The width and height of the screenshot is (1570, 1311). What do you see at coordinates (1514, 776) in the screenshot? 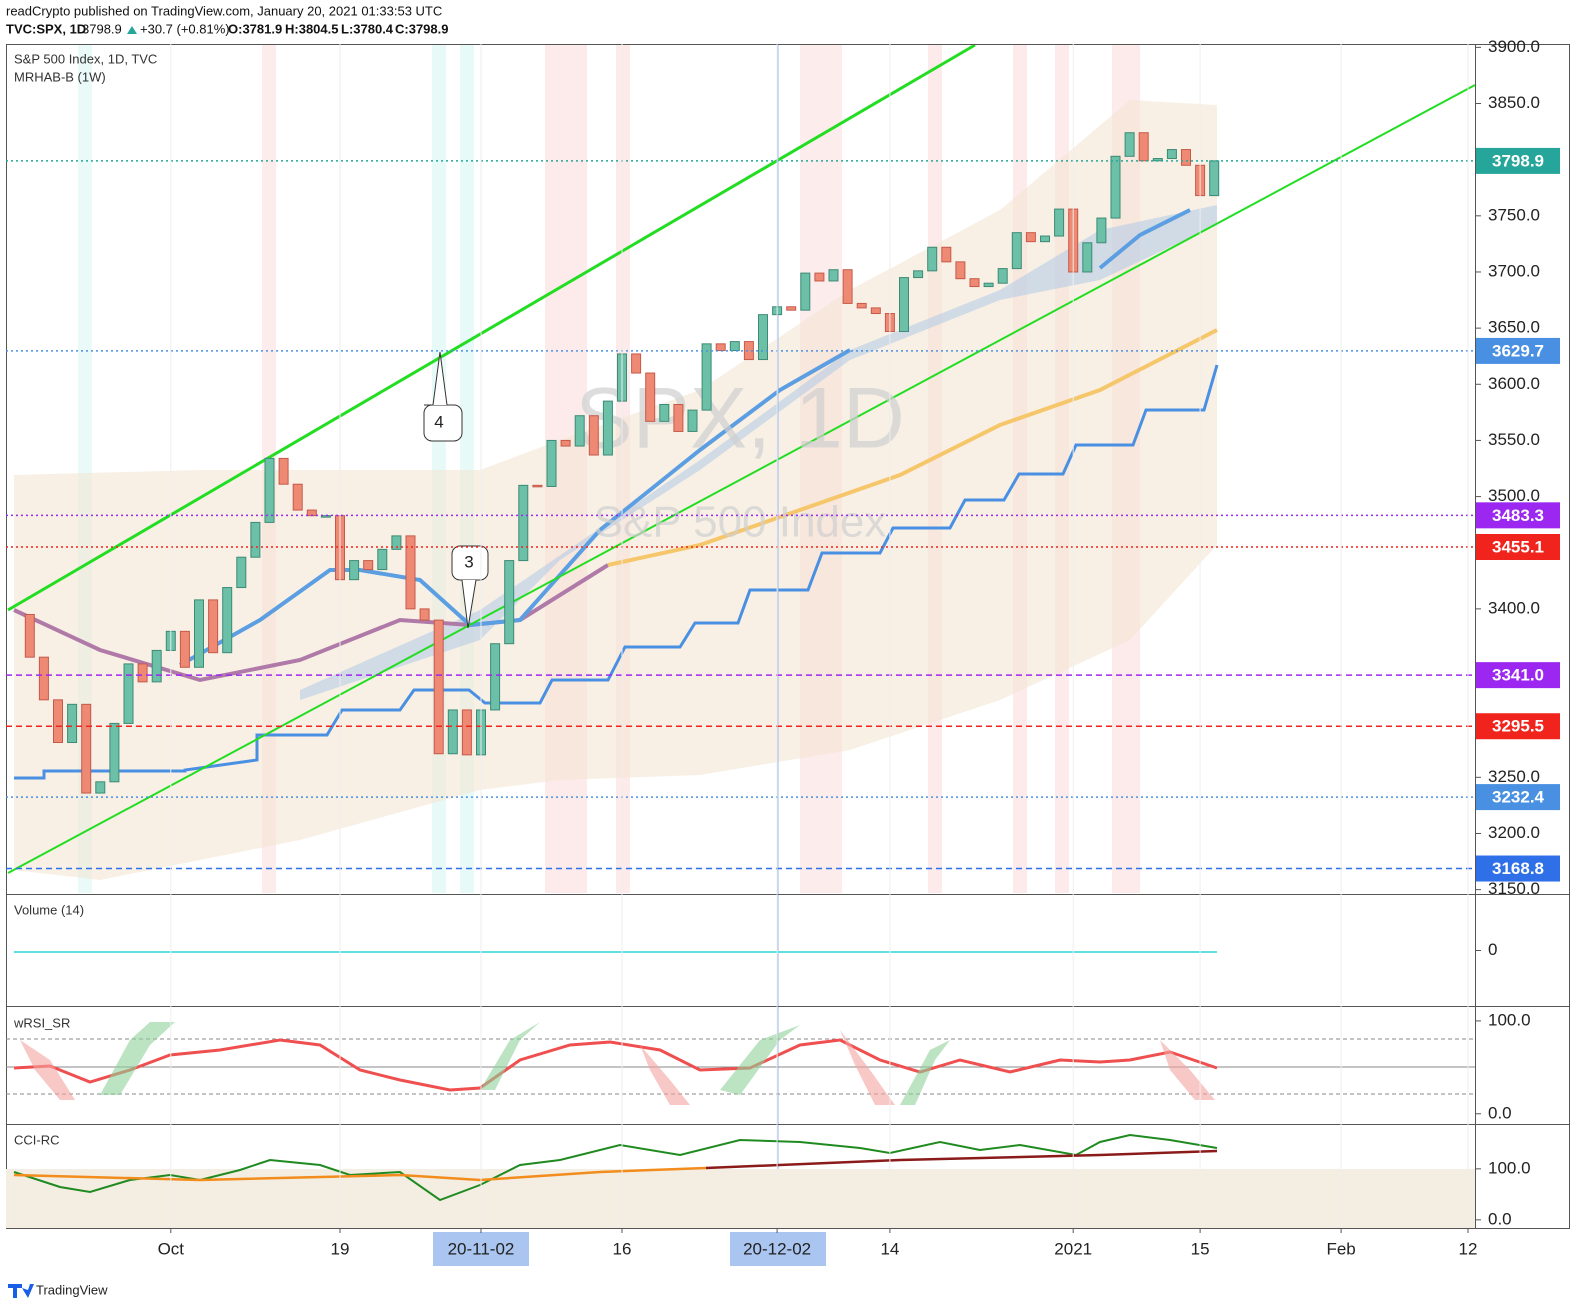
I see `y-tick-label: 3250.0` at bounding box center [1514, 776].